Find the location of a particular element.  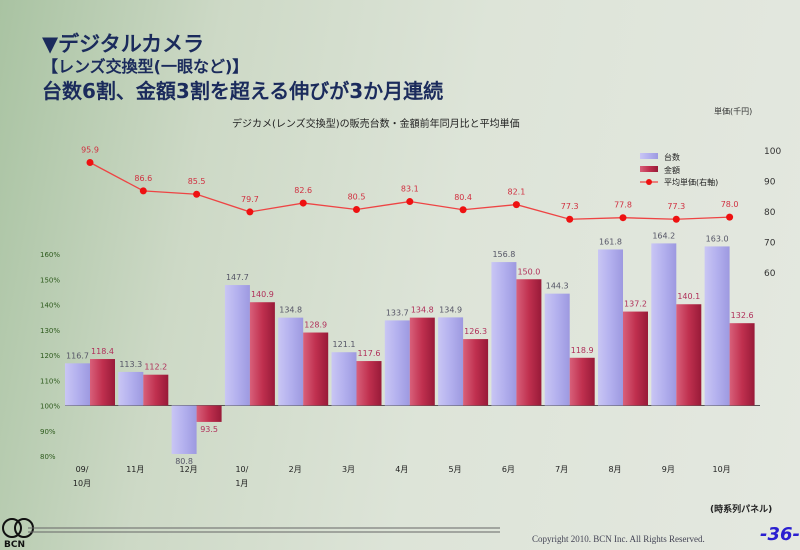

avg-price-label: 80.4 is located at coordinates (463, 197).